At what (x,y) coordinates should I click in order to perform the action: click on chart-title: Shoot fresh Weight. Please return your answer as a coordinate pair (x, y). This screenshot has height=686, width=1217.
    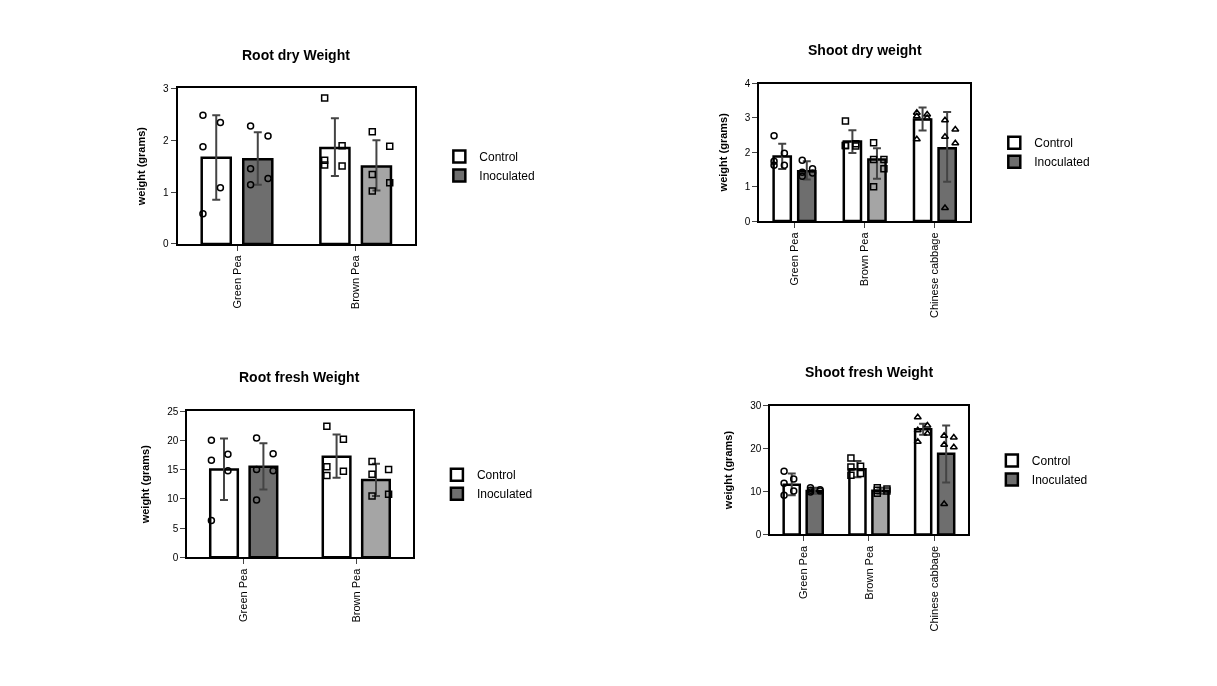
    Looking at the image, I should click on (869, 372).